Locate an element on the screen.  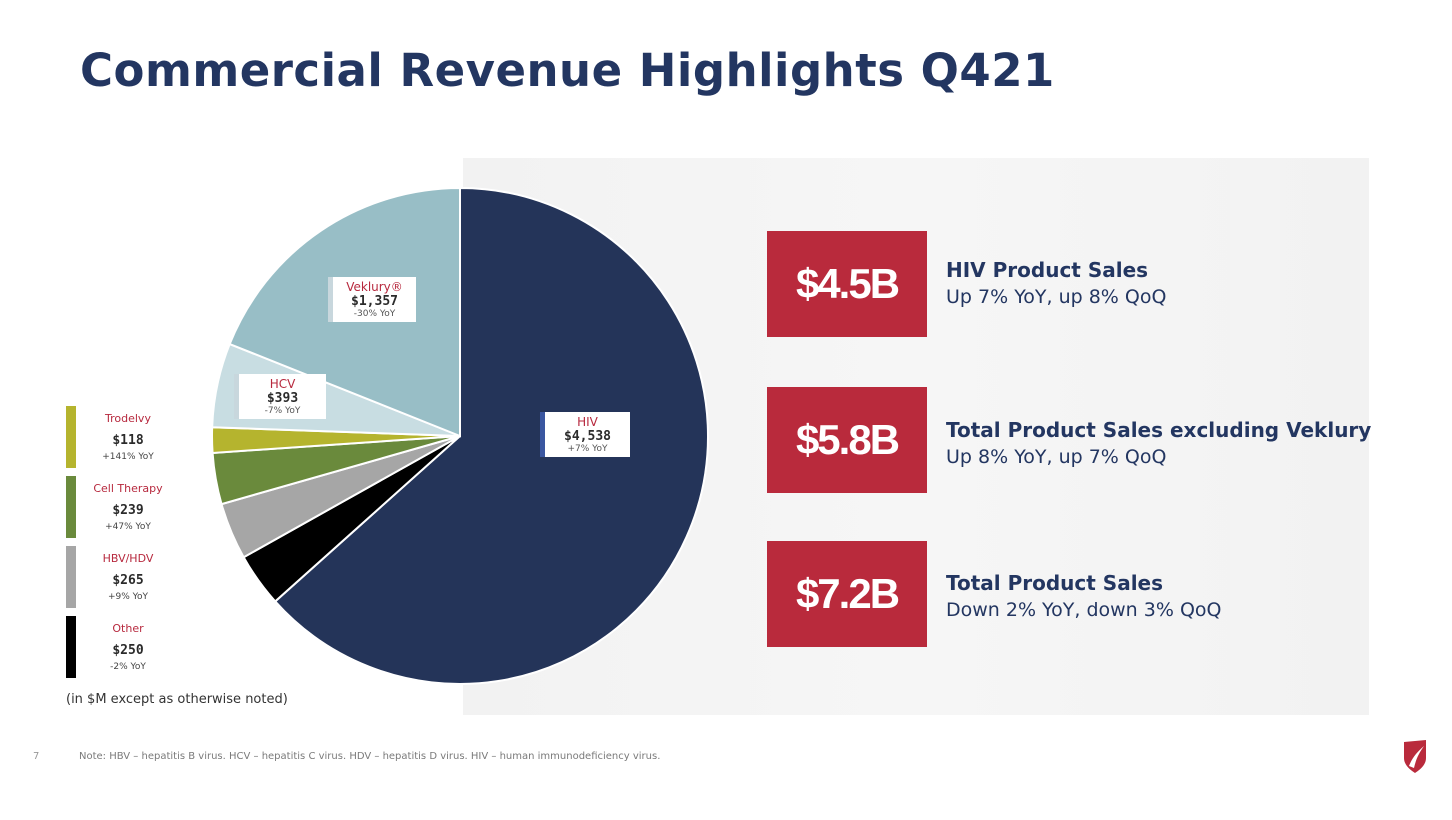
legend-other-change: -2% YoY is located at coordinates (128, 667).